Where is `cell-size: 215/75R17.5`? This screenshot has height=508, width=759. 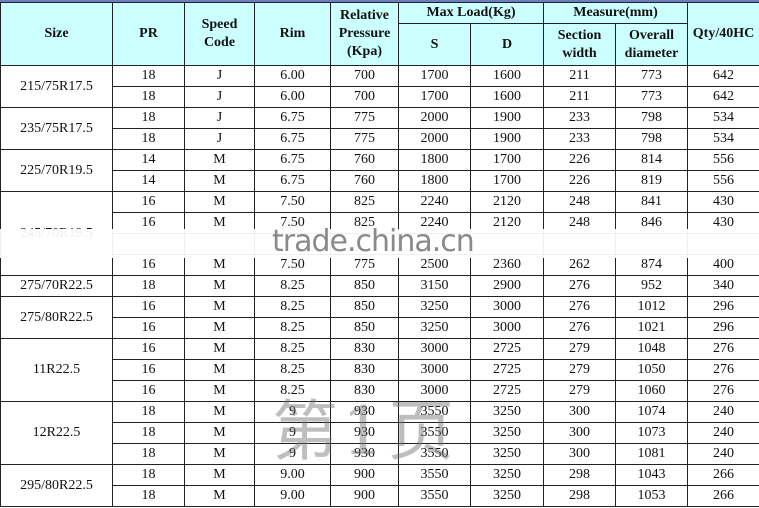
cell-size: 215/75R17.5 is located at coordinates (56, 86).